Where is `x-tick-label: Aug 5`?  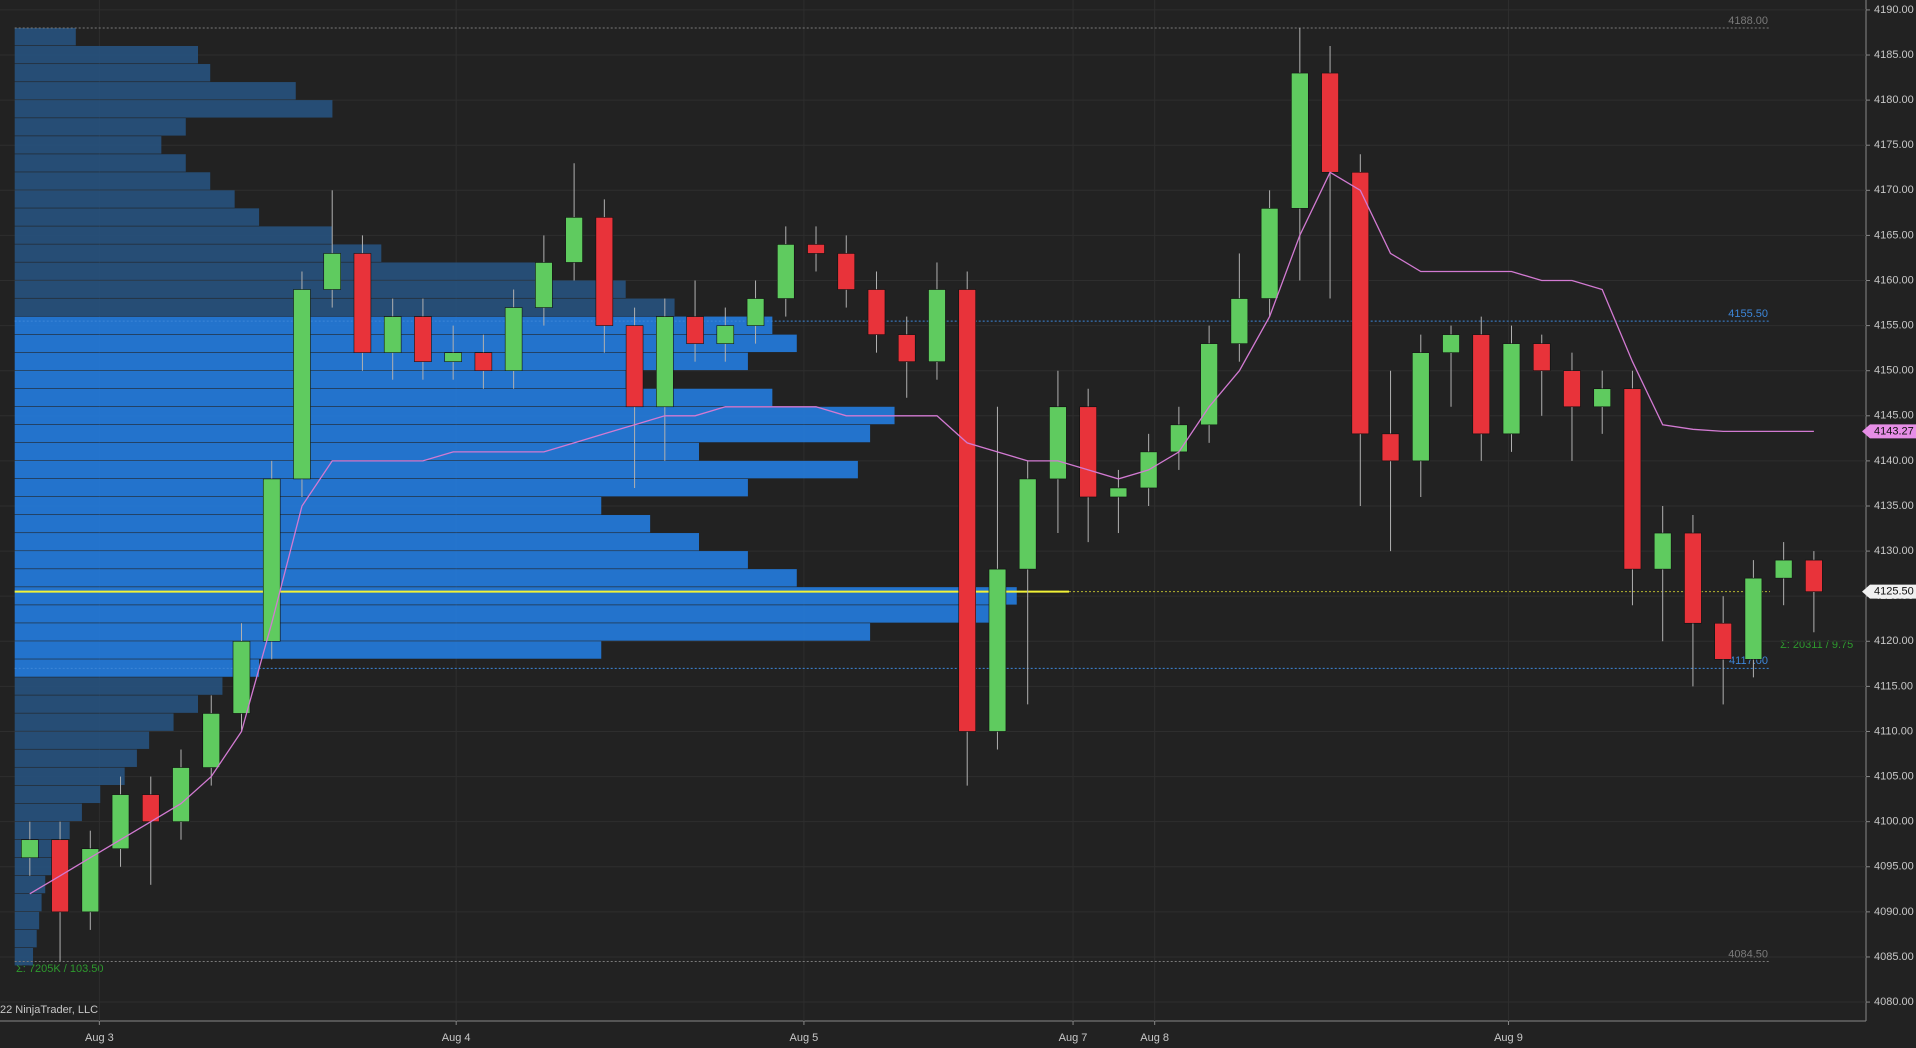
x-tick-label: Aug 5 is located at coordinates (804, 1038).